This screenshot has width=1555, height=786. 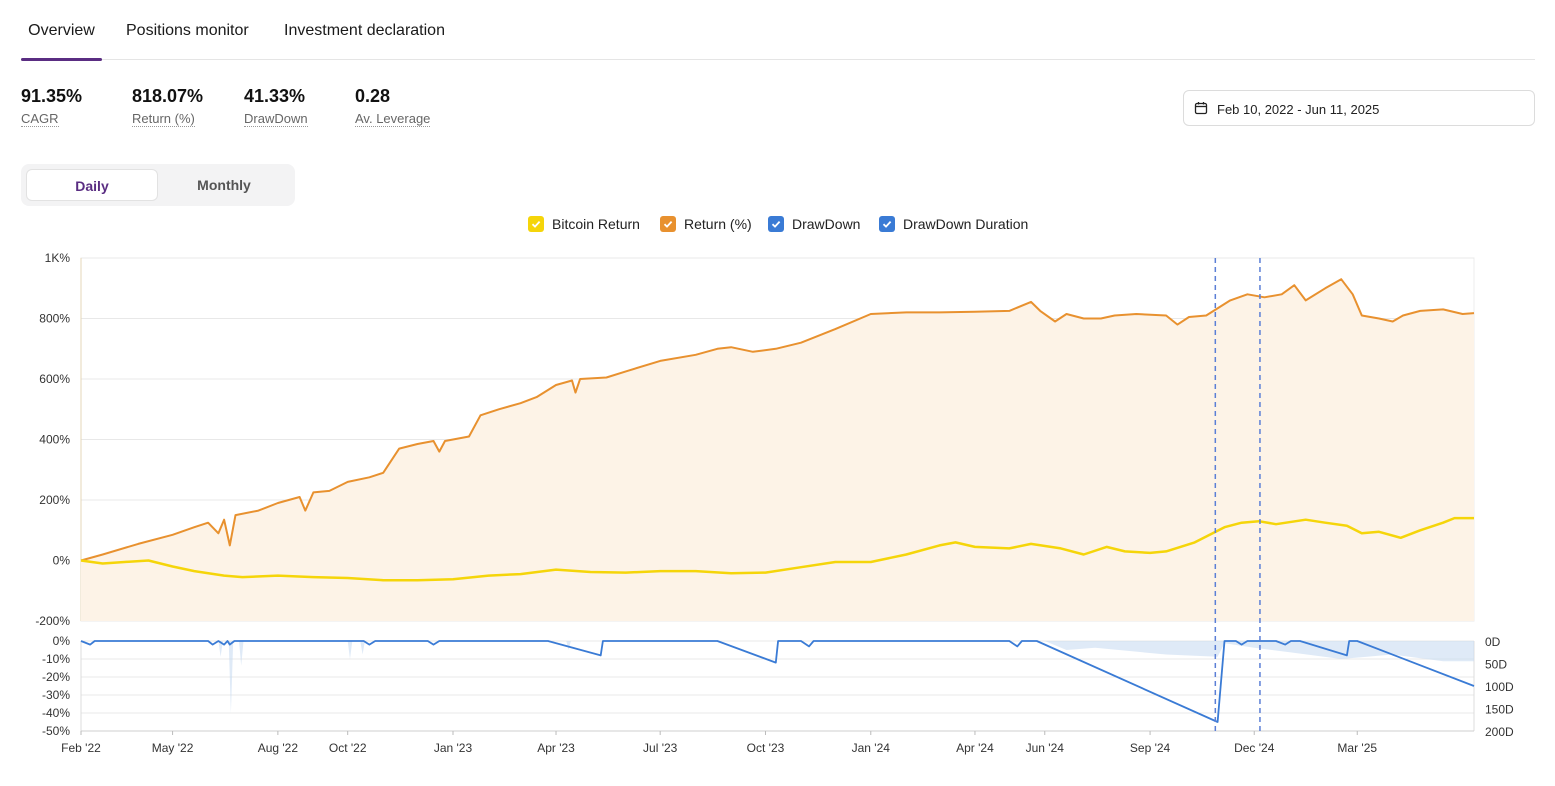 What do you see at coordinates (393, 107) in the screenshot?
I see `stat-leverage: 0.28 Av. Leverage` at bounding box center [393, 107].